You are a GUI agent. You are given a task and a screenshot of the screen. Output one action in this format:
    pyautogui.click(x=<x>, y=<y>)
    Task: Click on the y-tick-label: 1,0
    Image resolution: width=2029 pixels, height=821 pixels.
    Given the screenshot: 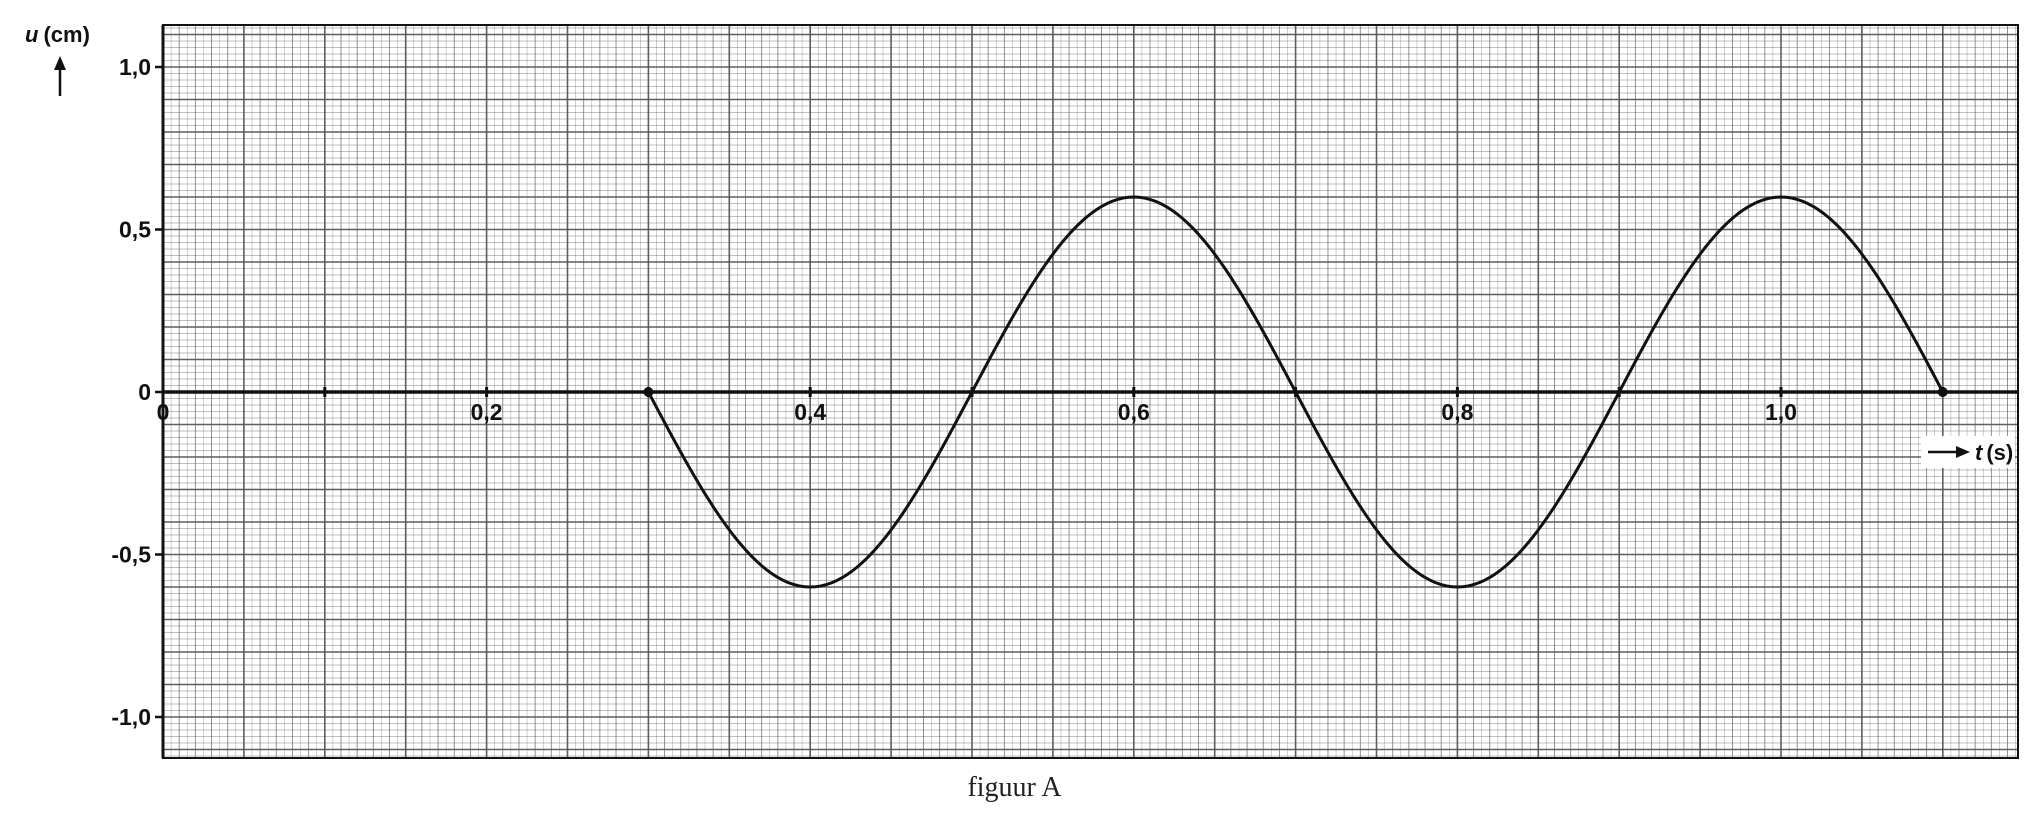 What is the action you would take?
    pyautogui.click(x=135, y=67)
    